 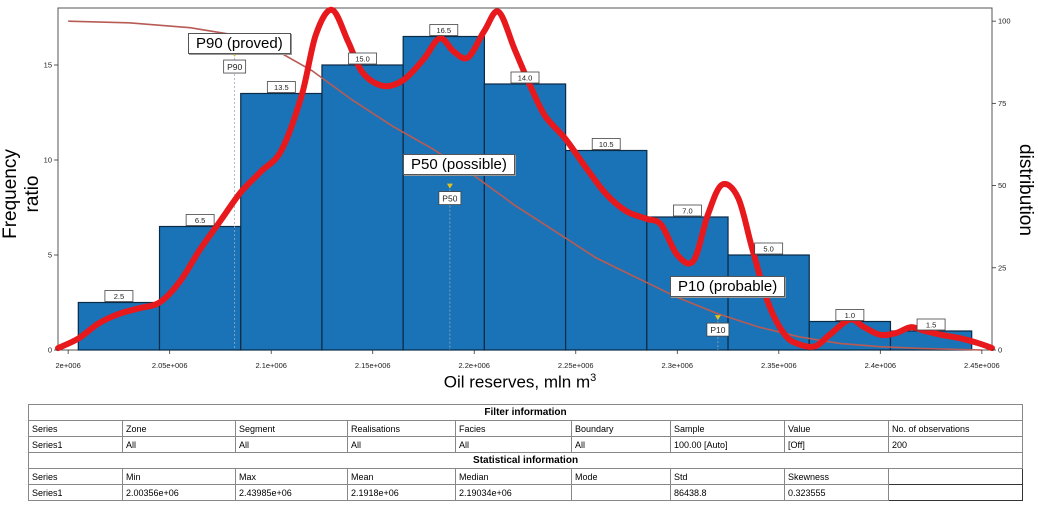 What do you see at coordinates (179, 476) in the screenshot?
I see `stats-header-cell: Min` at bounding box center [179, 476].